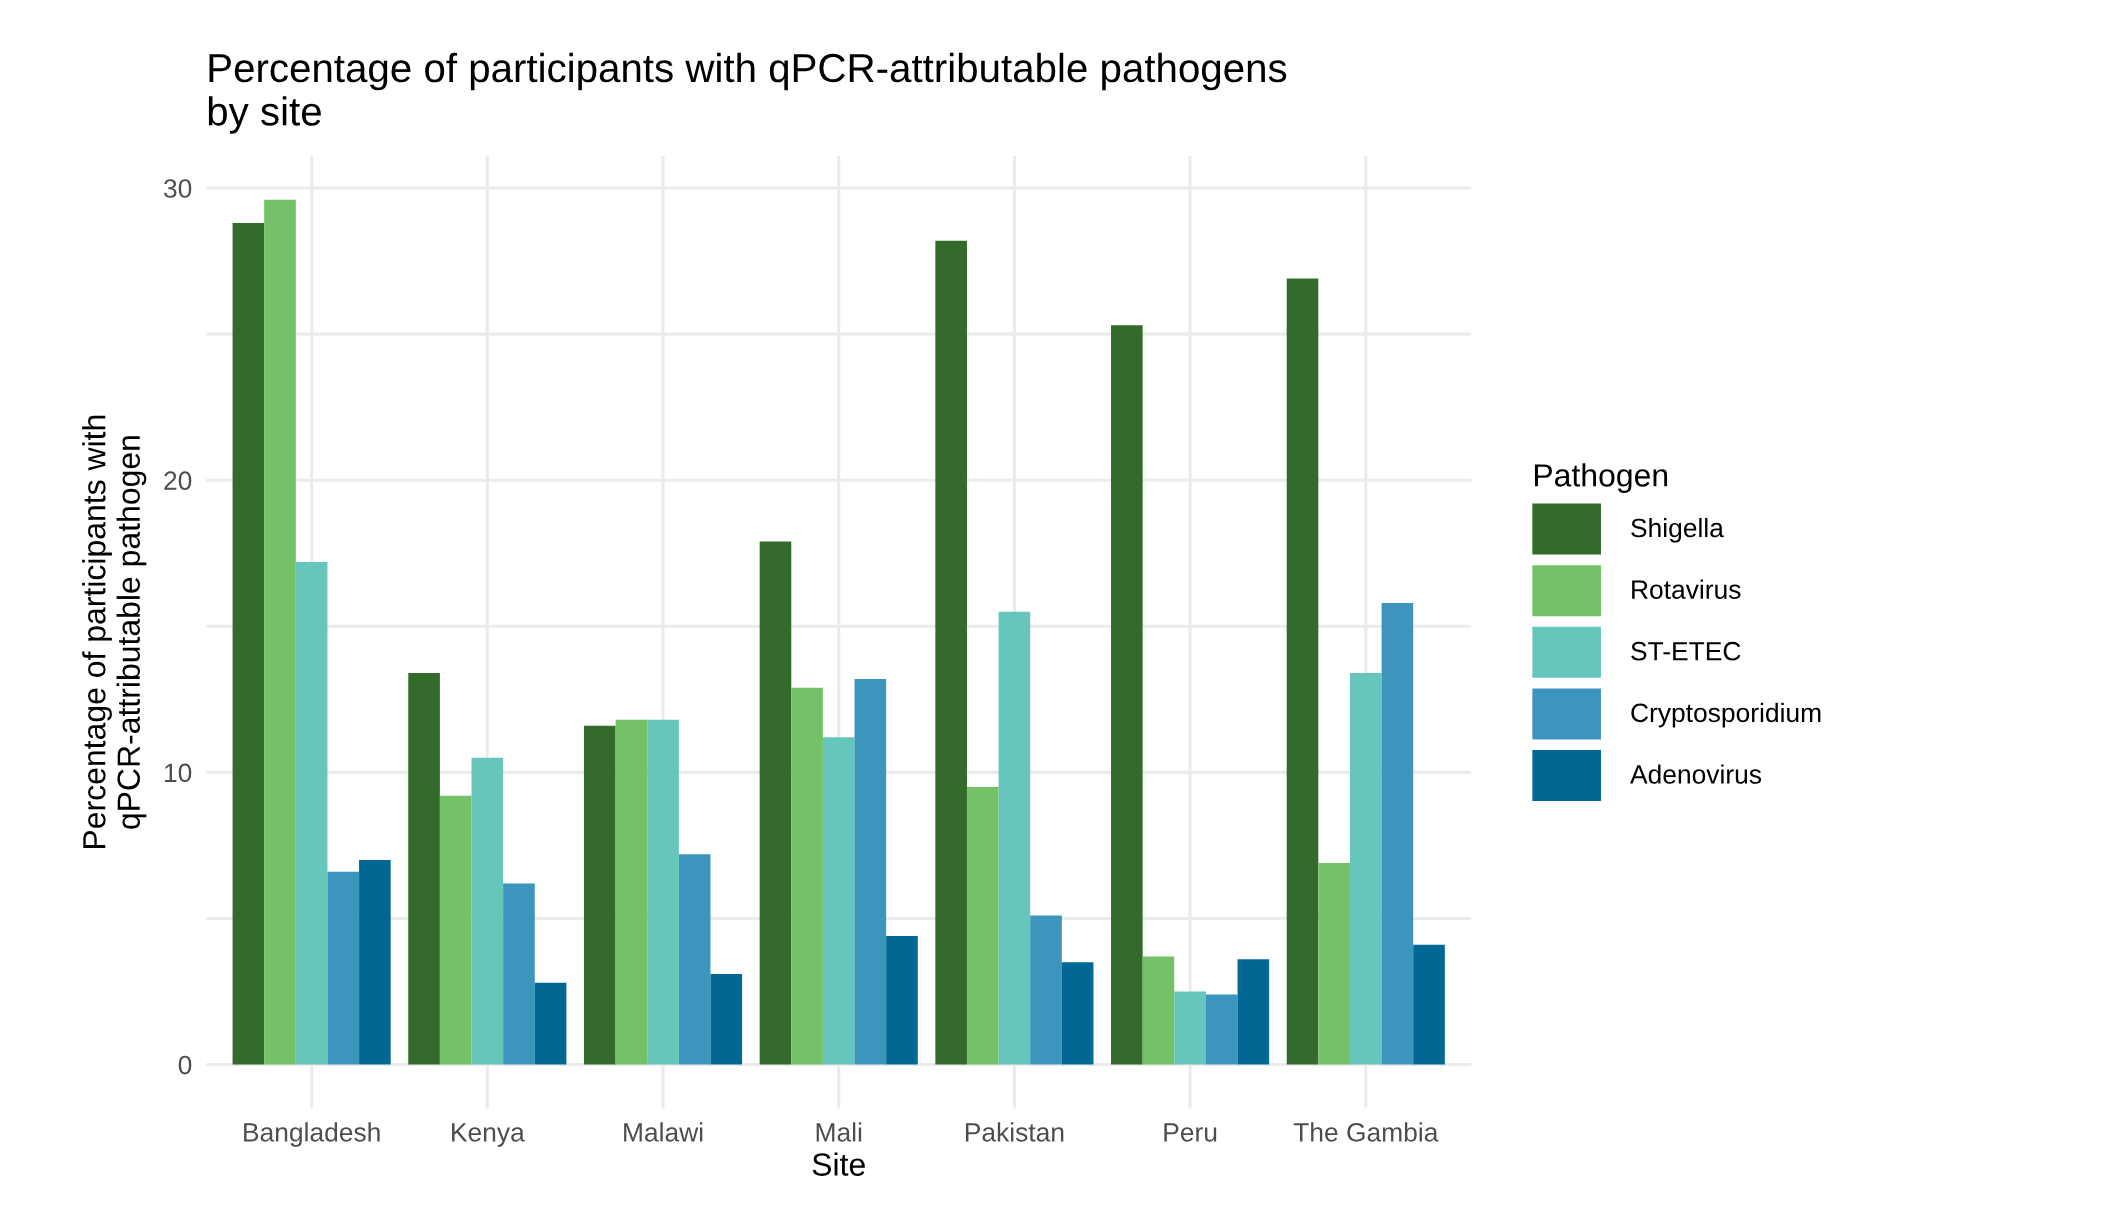 This screenshot has height=1218, width=2126. I want to click on chart-title: Percentage of participants with qPCR-attributable pathogens by site, so click(747, 93).